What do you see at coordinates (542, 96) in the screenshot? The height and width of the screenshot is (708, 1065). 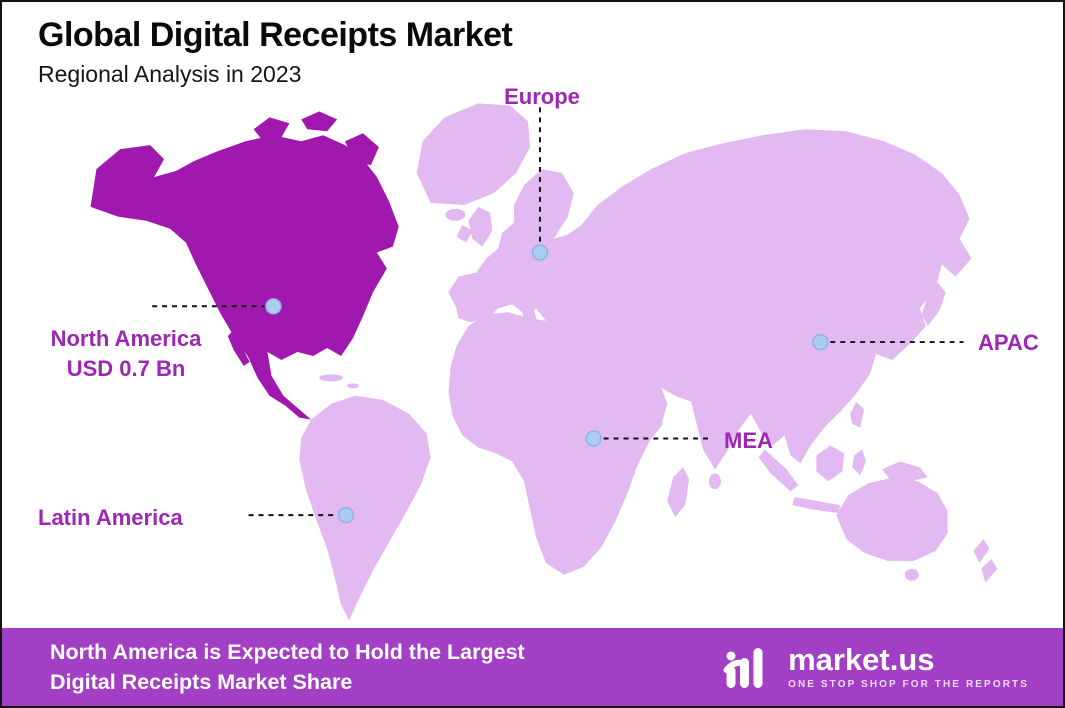 I see `region-label-europe: Europe` at bounding box center [542, 96].